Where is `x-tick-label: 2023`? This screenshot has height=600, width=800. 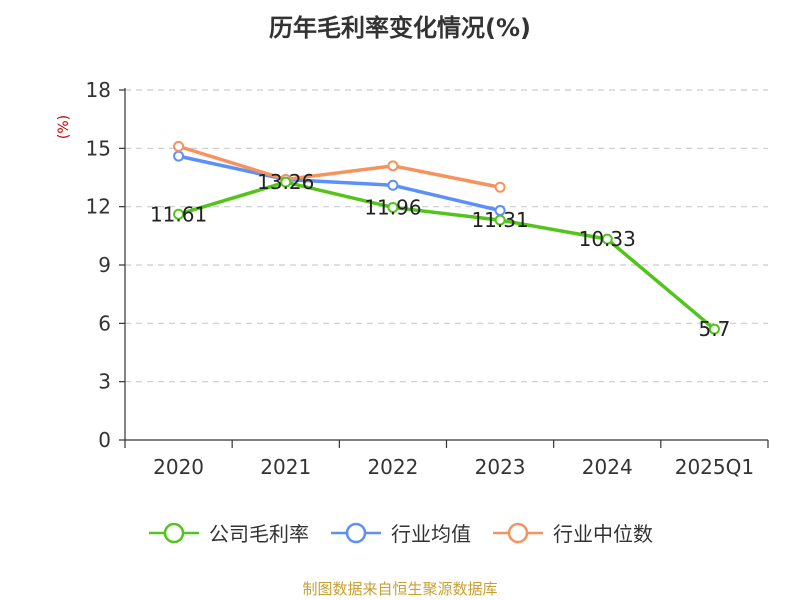 x-tick-label: 2023 is located at coordinates (500, 467).